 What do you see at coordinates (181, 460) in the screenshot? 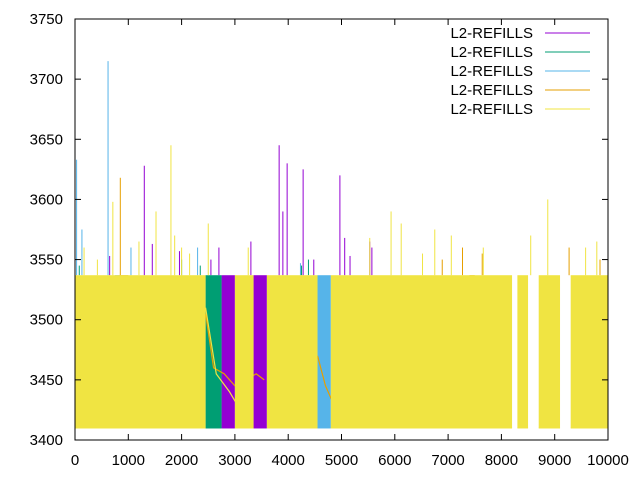
I see `x-tick-label: 2000` at bounding box center [181, 460].